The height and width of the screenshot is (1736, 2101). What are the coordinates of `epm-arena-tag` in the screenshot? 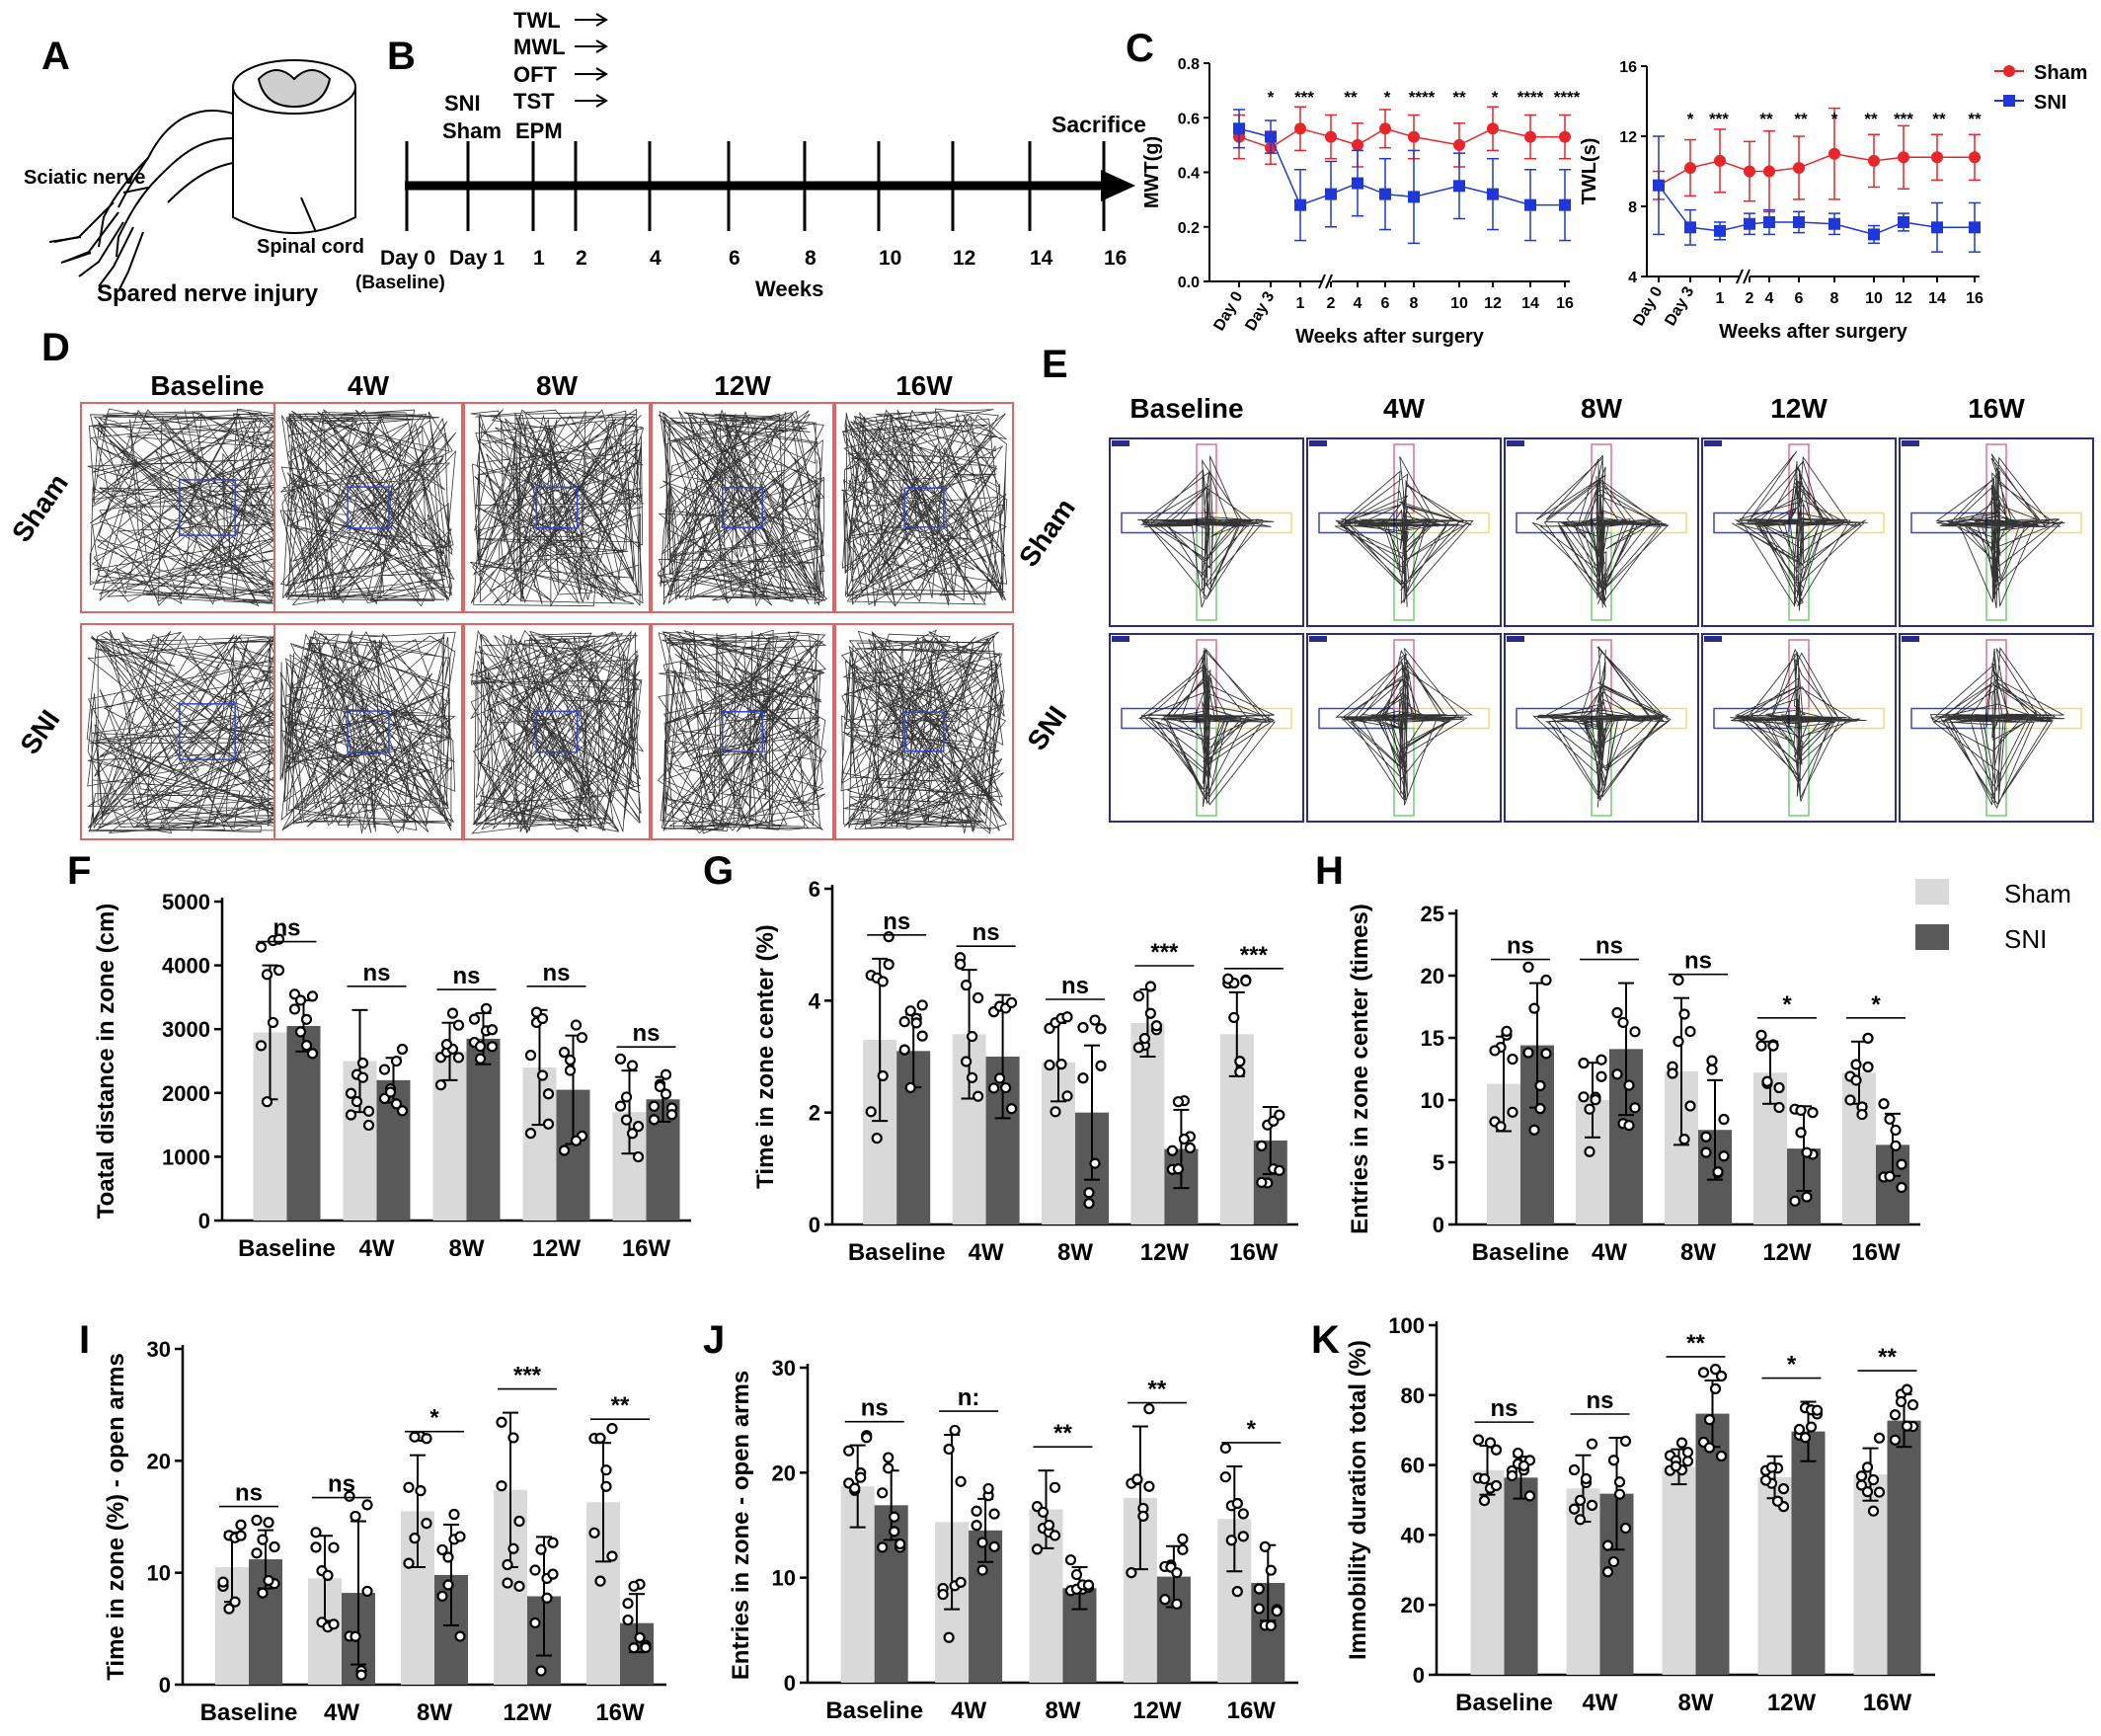 It's located at (1318, 639).